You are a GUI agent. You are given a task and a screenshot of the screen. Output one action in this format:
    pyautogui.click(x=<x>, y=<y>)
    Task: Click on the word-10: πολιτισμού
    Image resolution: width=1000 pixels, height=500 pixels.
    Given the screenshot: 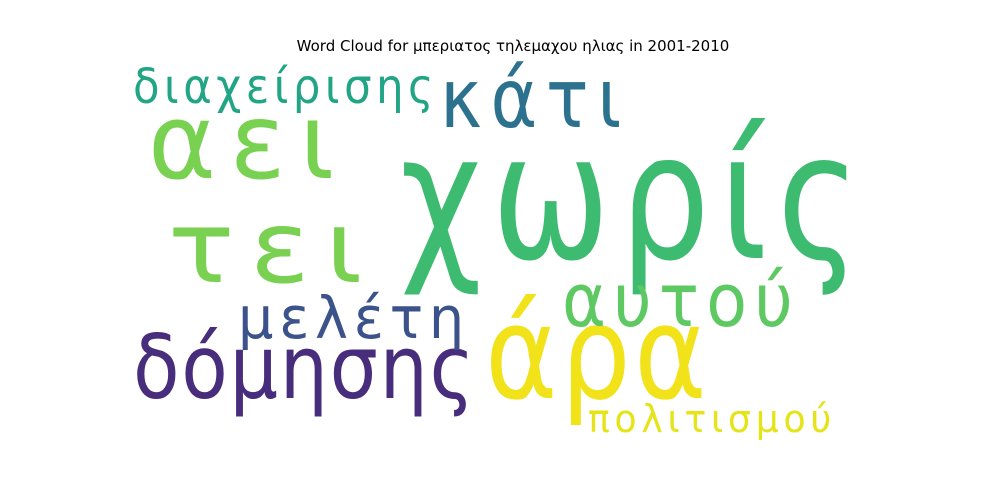 What is the action you would take?
    pyautogui.click(x=712, y=419)
    